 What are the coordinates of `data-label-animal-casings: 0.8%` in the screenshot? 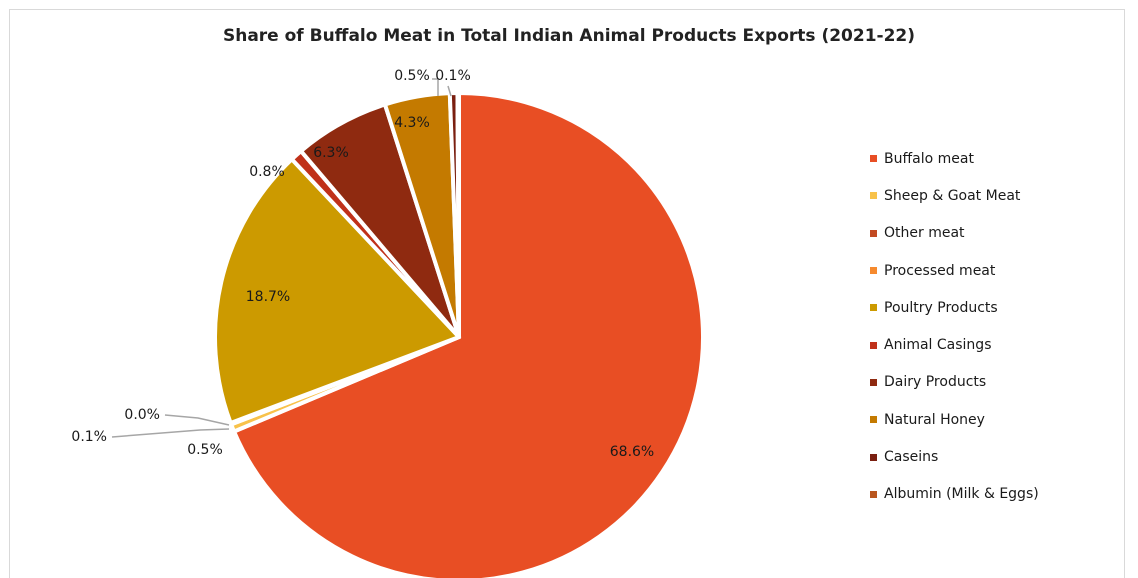 It's located at (267, 172).